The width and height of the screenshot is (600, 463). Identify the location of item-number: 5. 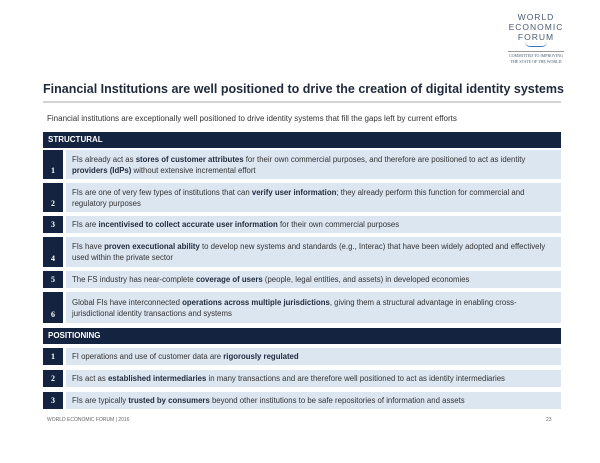
(53, 279).